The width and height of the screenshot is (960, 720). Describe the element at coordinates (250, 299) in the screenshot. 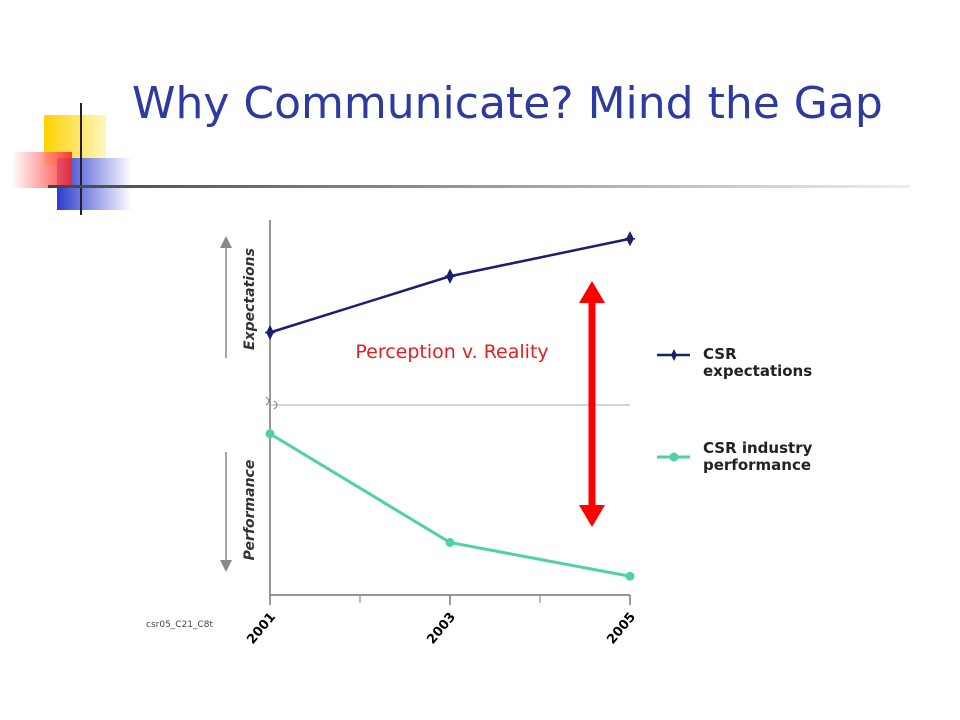

I see `y-label: Expectations` at that location.